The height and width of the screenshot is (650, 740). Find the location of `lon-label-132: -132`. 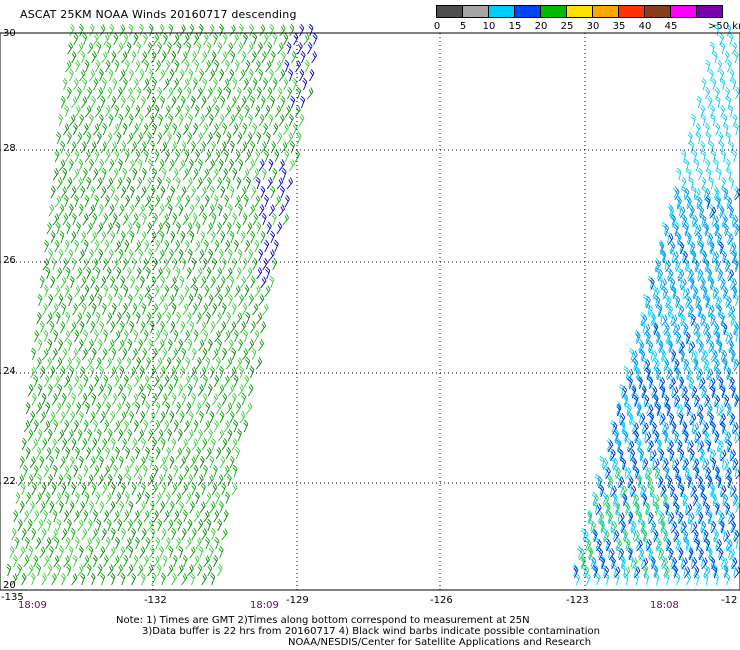

lon-label-132: -132 is located at coordinates (155, 600).